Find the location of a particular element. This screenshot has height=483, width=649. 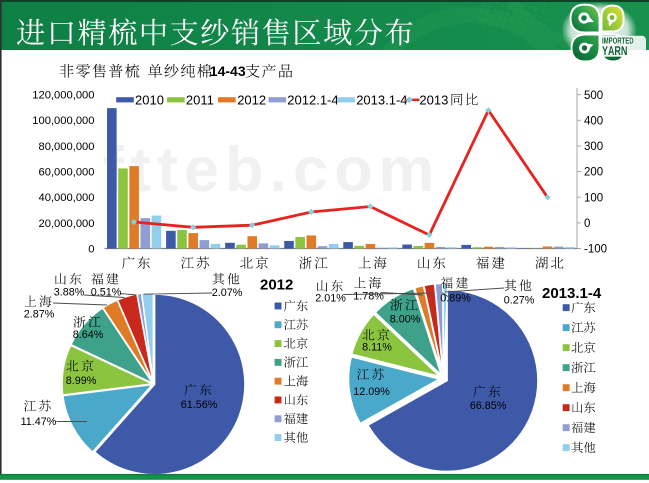

svg-text: 20,000,000 is located at coordinates (67, 224).